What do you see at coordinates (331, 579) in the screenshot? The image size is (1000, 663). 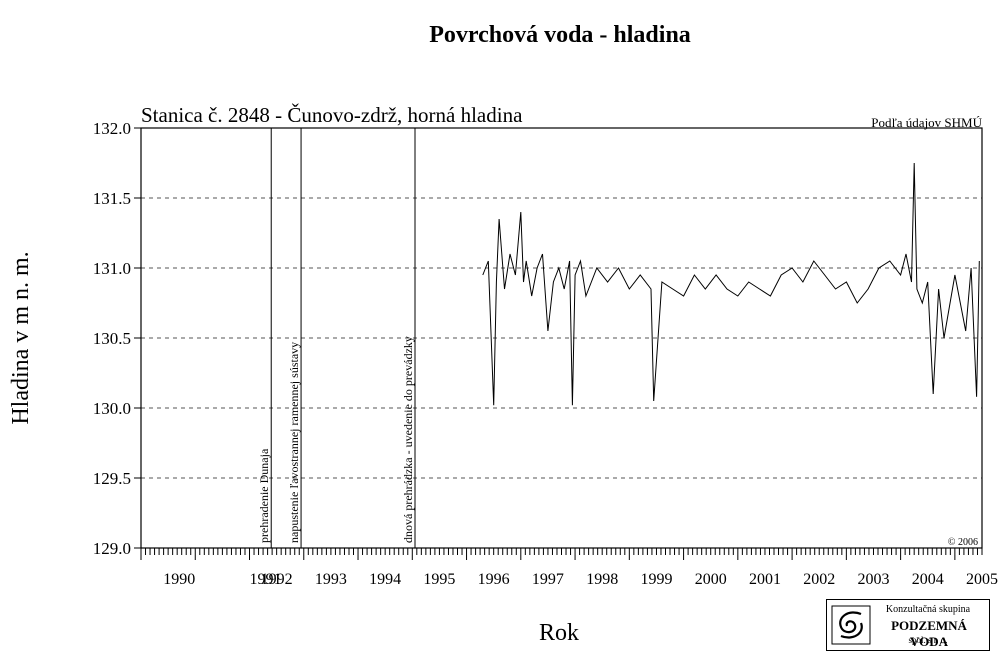 I see `x-tick-label: 1993` at bounding box center [331, 579].